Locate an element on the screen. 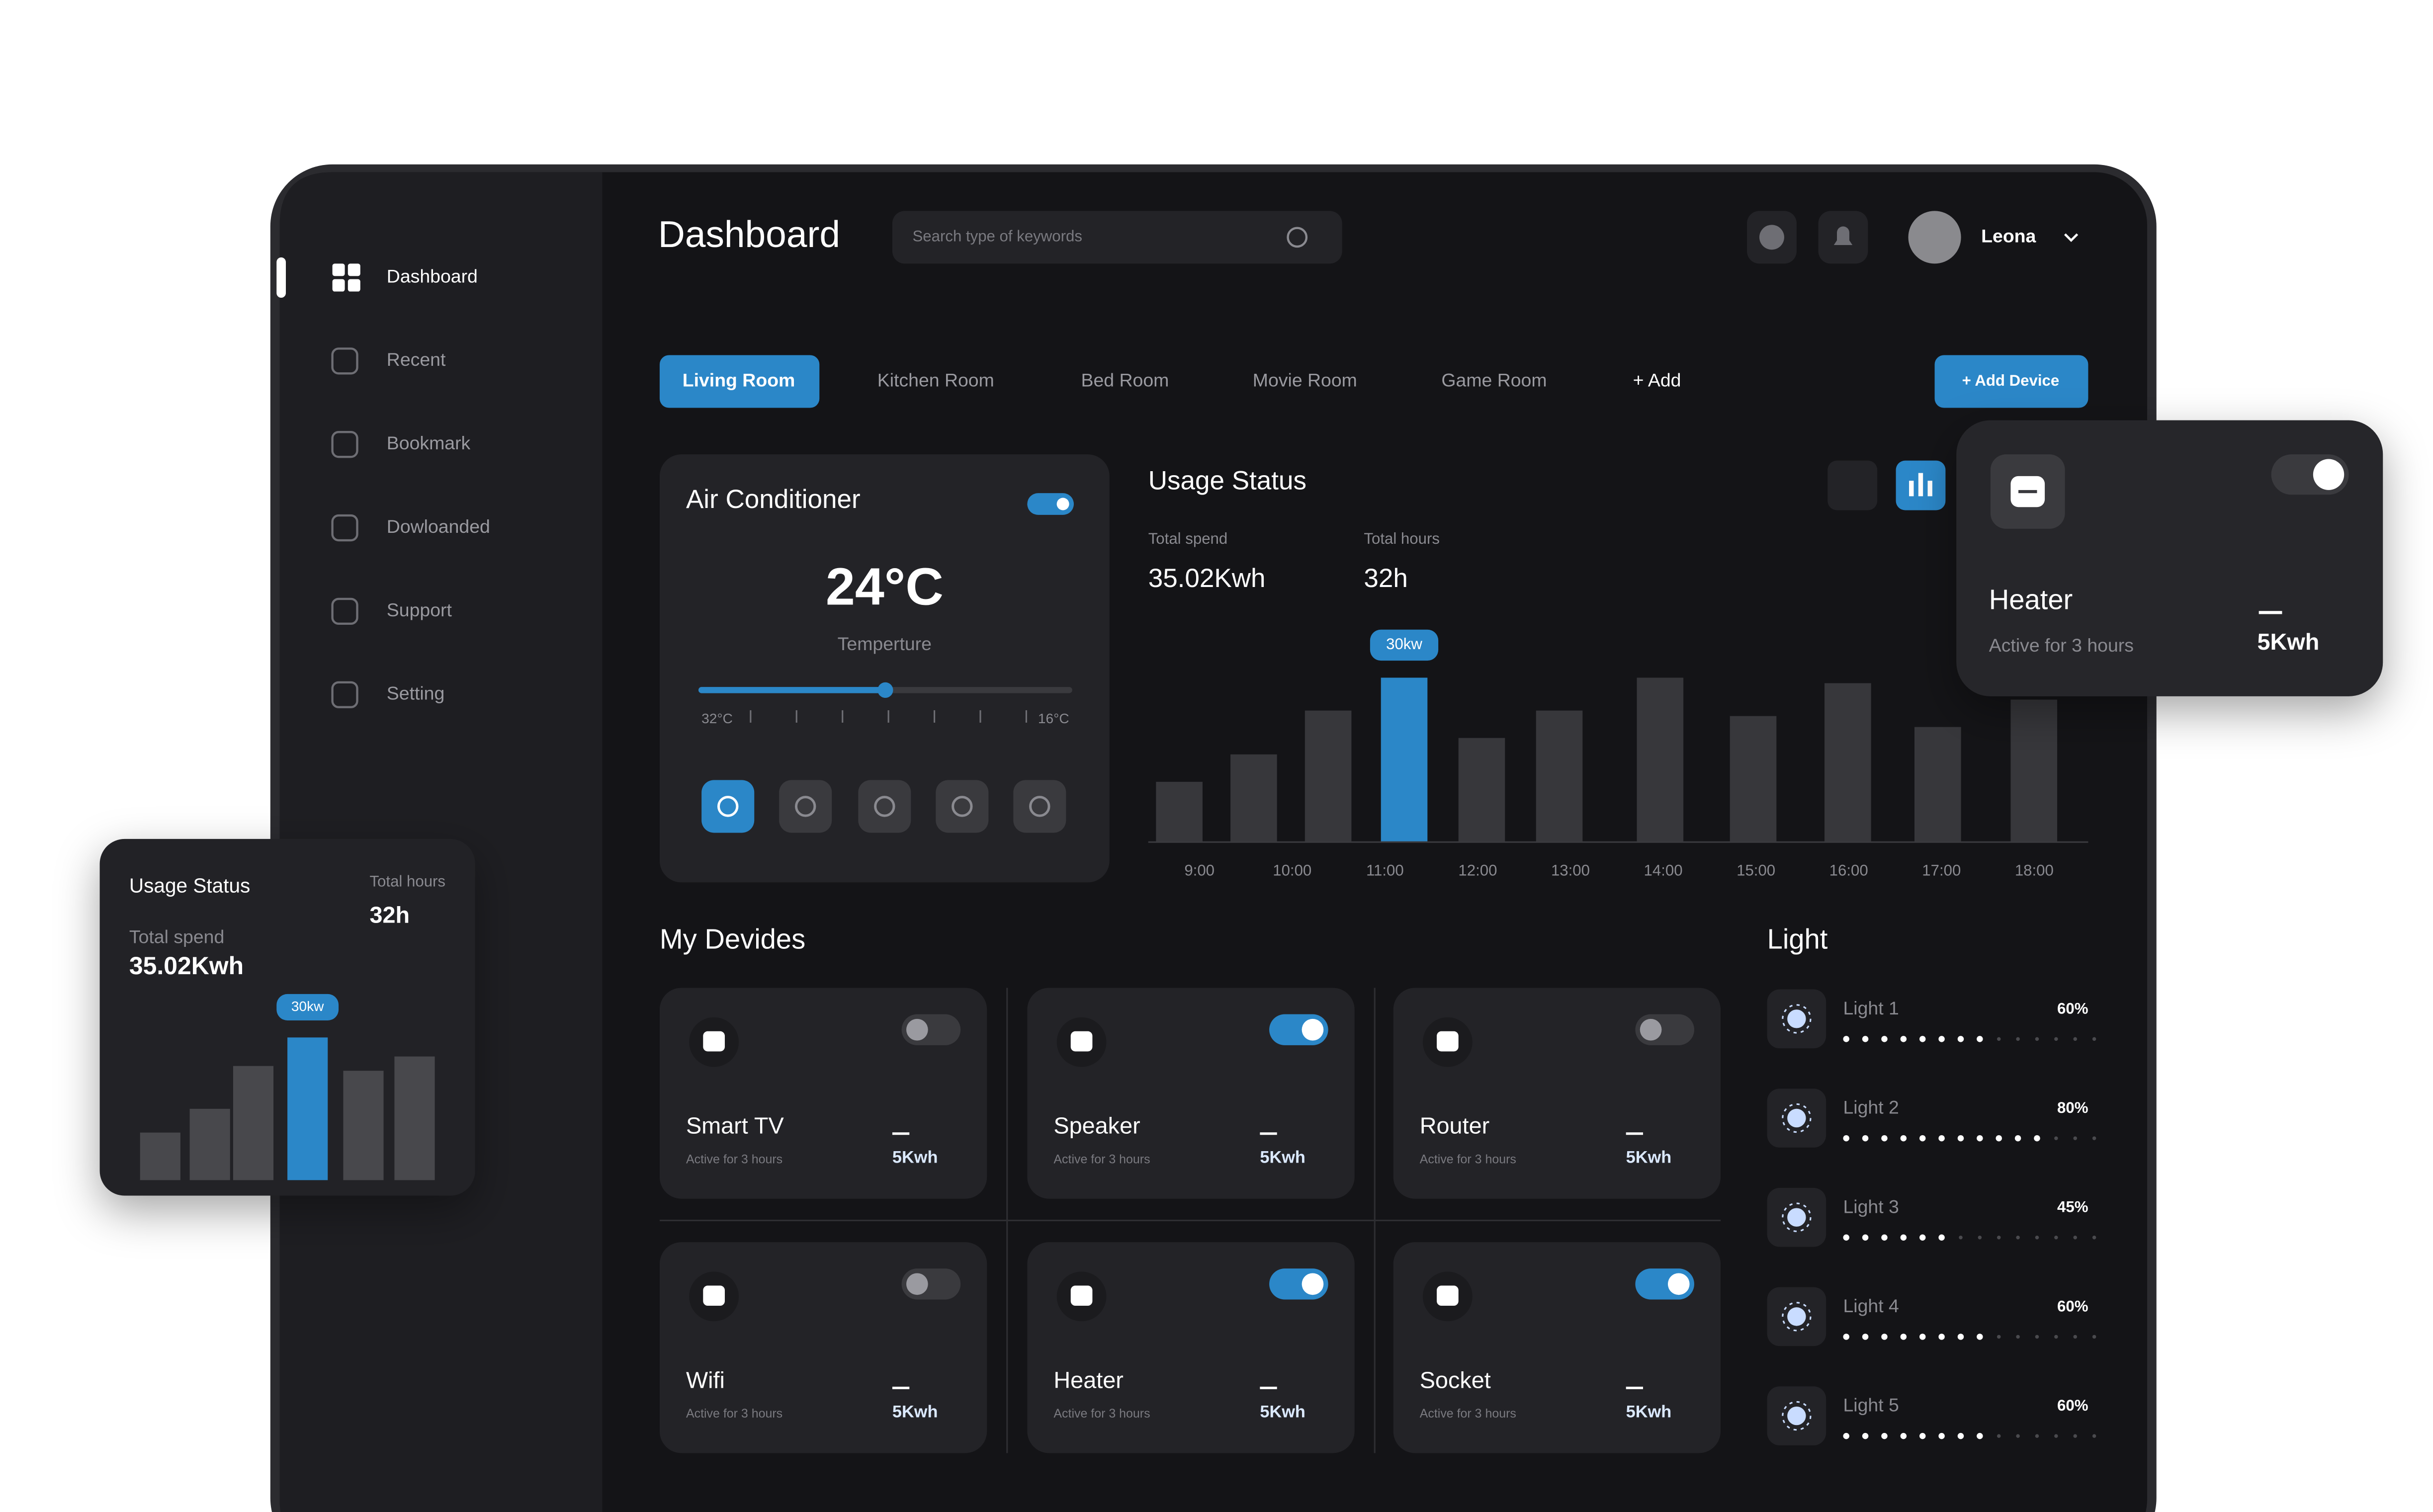 The height and width of the screenshot is (1512, 2433). nav-label: Bookmark is located at coordinates (429, 442).